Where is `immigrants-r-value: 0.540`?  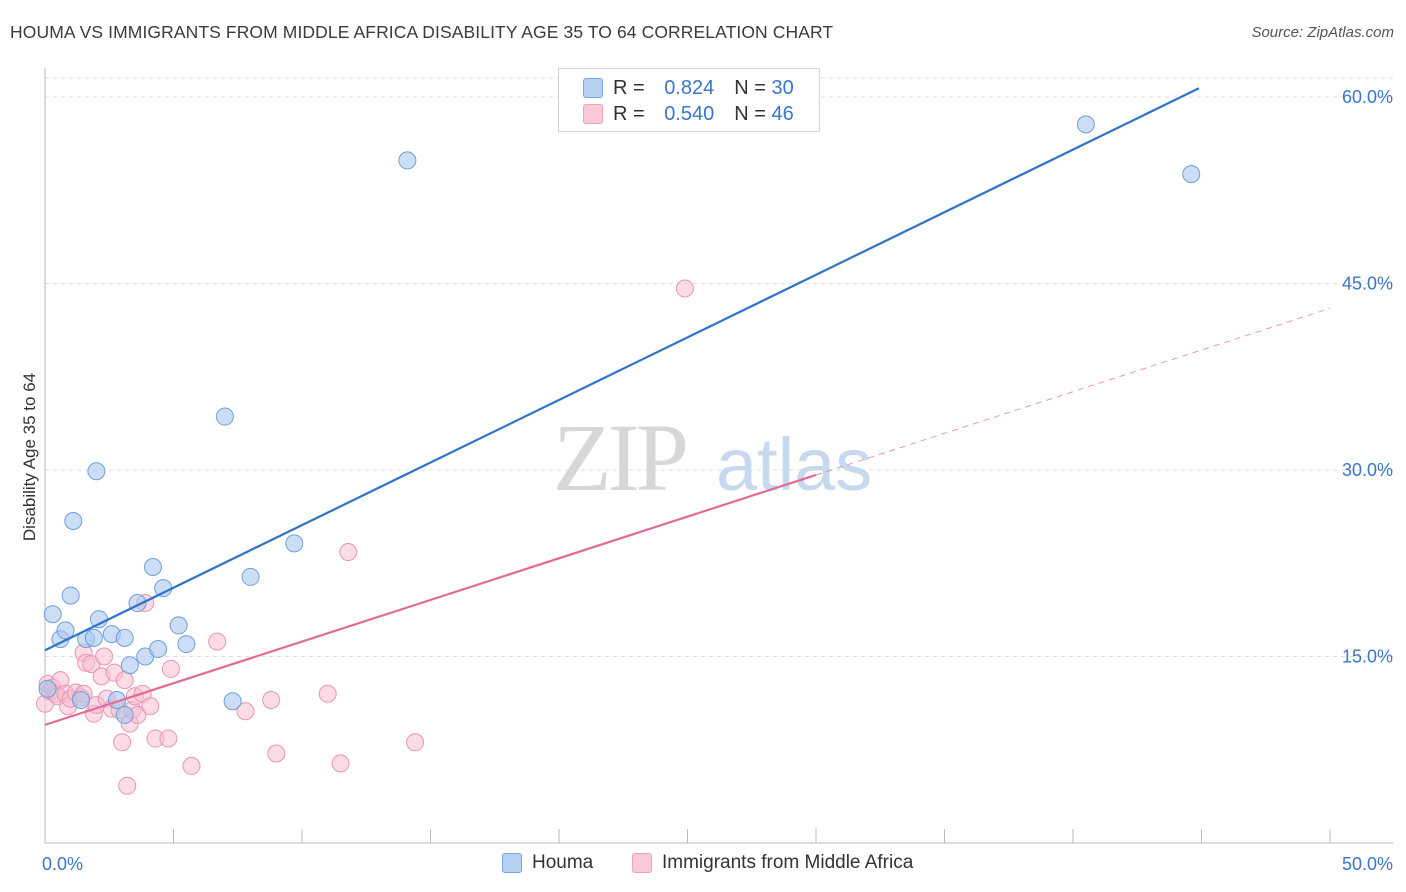
immigrants-r-value: 0.540 is located at coordinates (689, 113).